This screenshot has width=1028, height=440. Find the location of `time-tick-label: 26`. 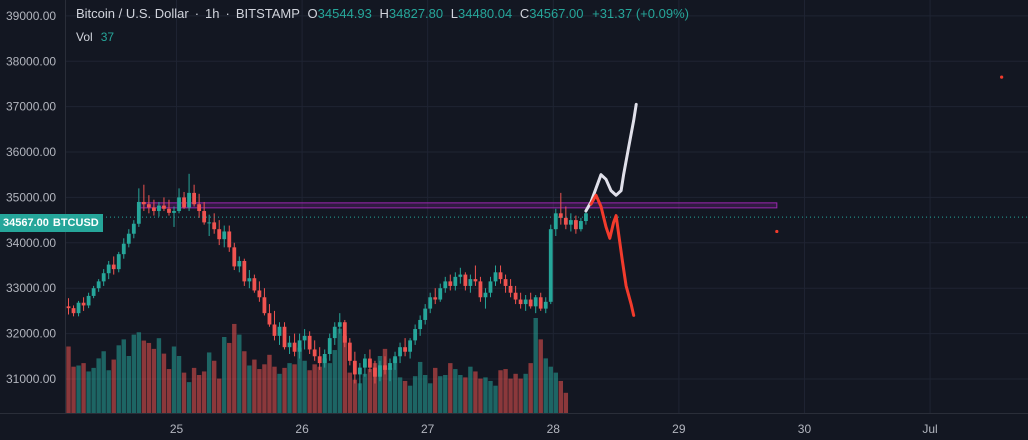

time-tick-label: 26 is located at coordinates (302, 429).